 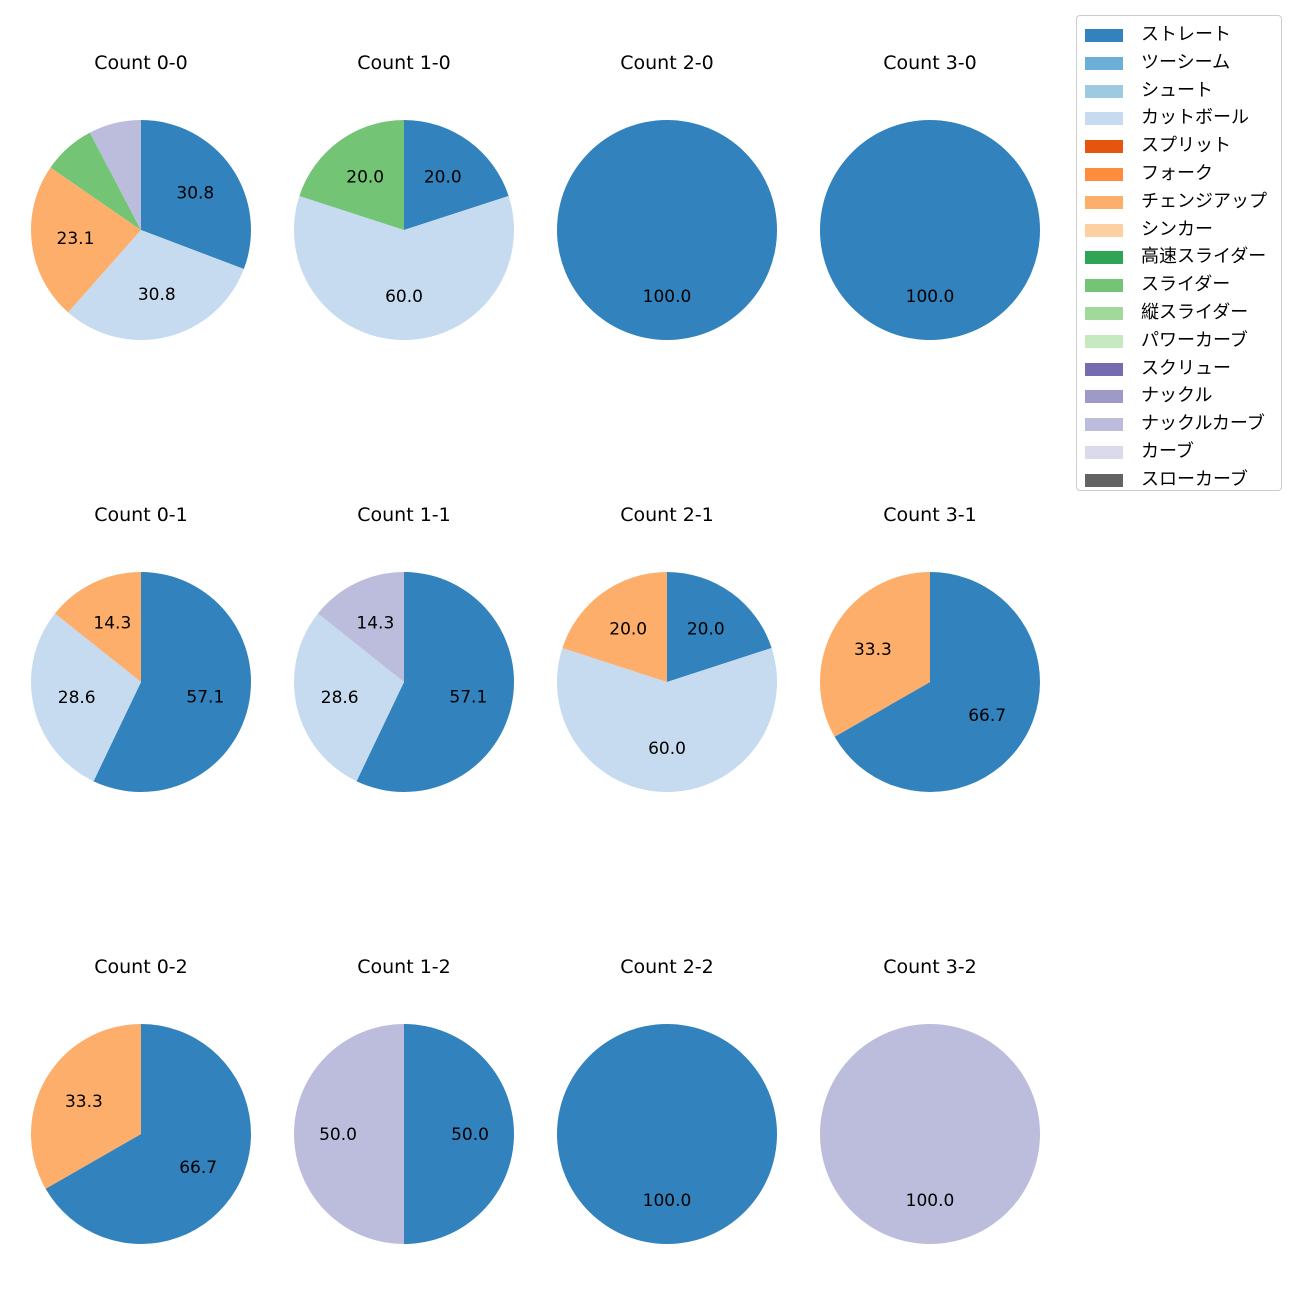 What do you see at coordinates (141, 63) in the screenshot?
I see `pie-title: Count 0-0` at bounding box center [141, 63].